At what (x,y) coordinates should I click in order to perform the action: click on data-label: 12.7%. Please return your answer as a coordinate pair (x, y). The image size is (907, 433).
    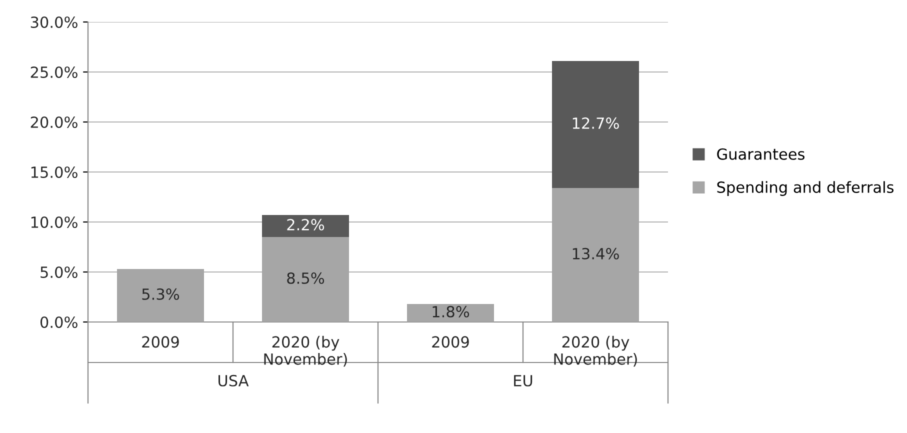
    Looking at the image, I should click on (595, 123).